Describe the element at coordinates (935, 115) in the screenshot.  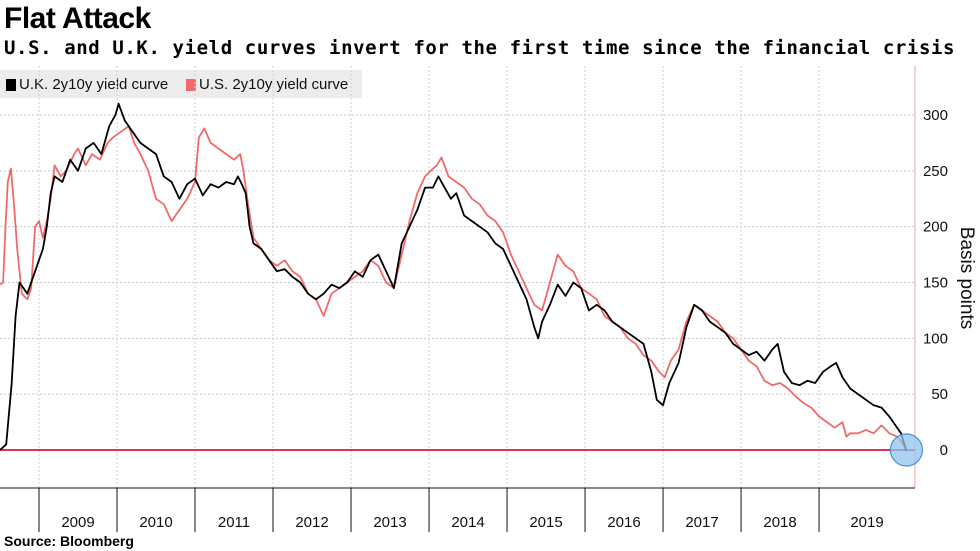
I see `y-tick-label-300: 300` at that location.